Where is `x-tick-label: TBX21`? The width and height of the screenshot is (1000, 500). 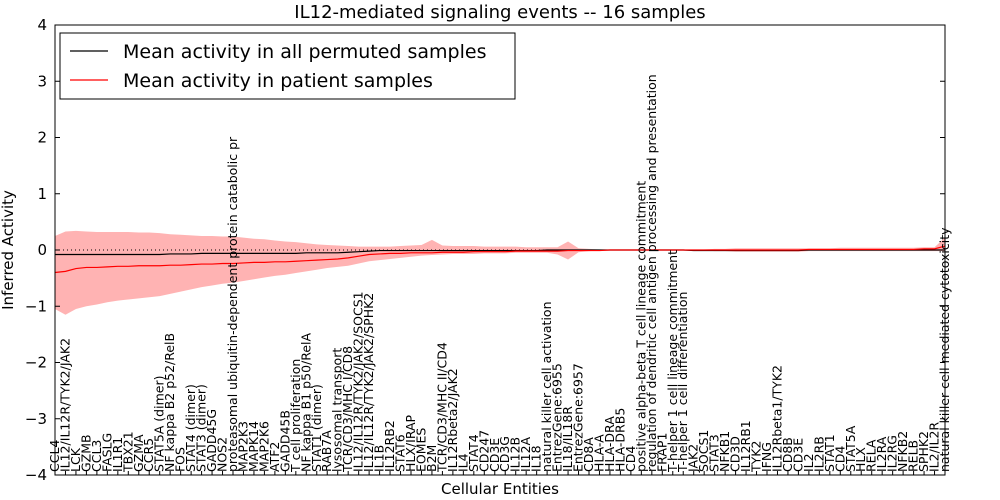 x-tick-label: TBX21 is located at coordinates (127, 452).